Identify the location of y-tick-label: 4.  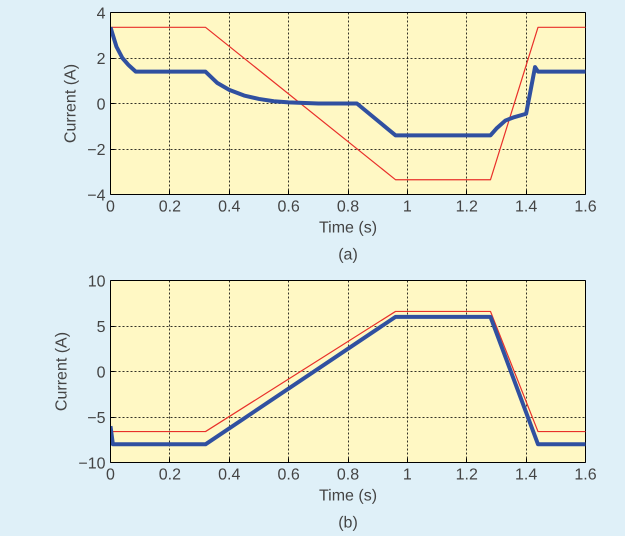
(101, 14).